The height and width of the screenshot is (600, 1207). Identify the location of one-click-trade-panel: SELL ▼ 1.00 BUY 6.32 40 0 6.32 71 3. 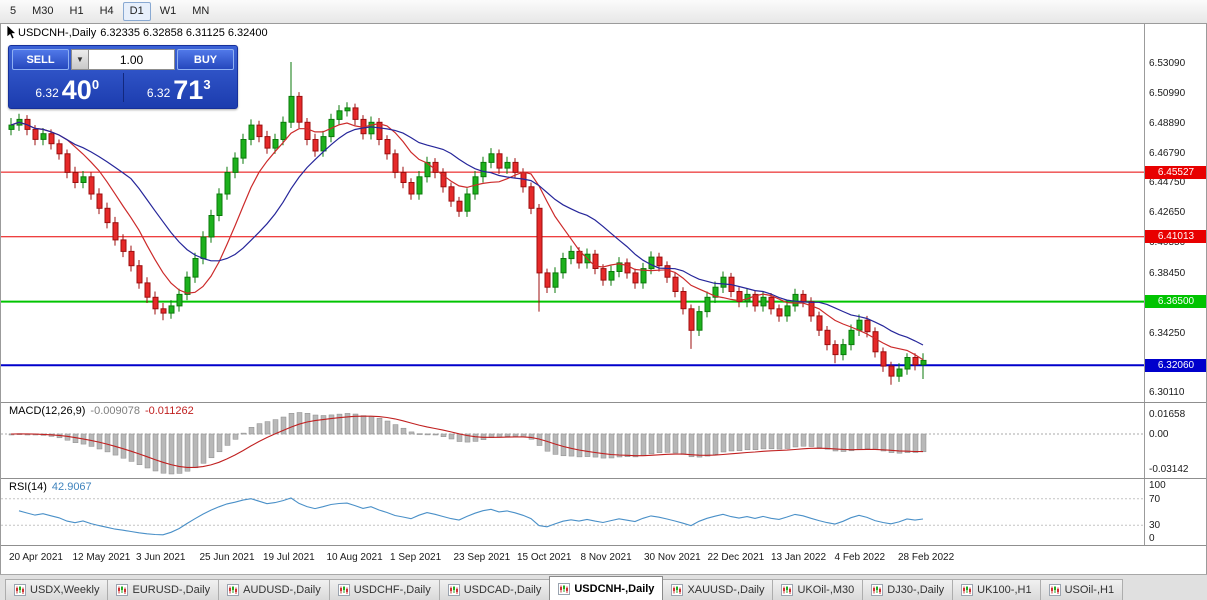
(123, 77).